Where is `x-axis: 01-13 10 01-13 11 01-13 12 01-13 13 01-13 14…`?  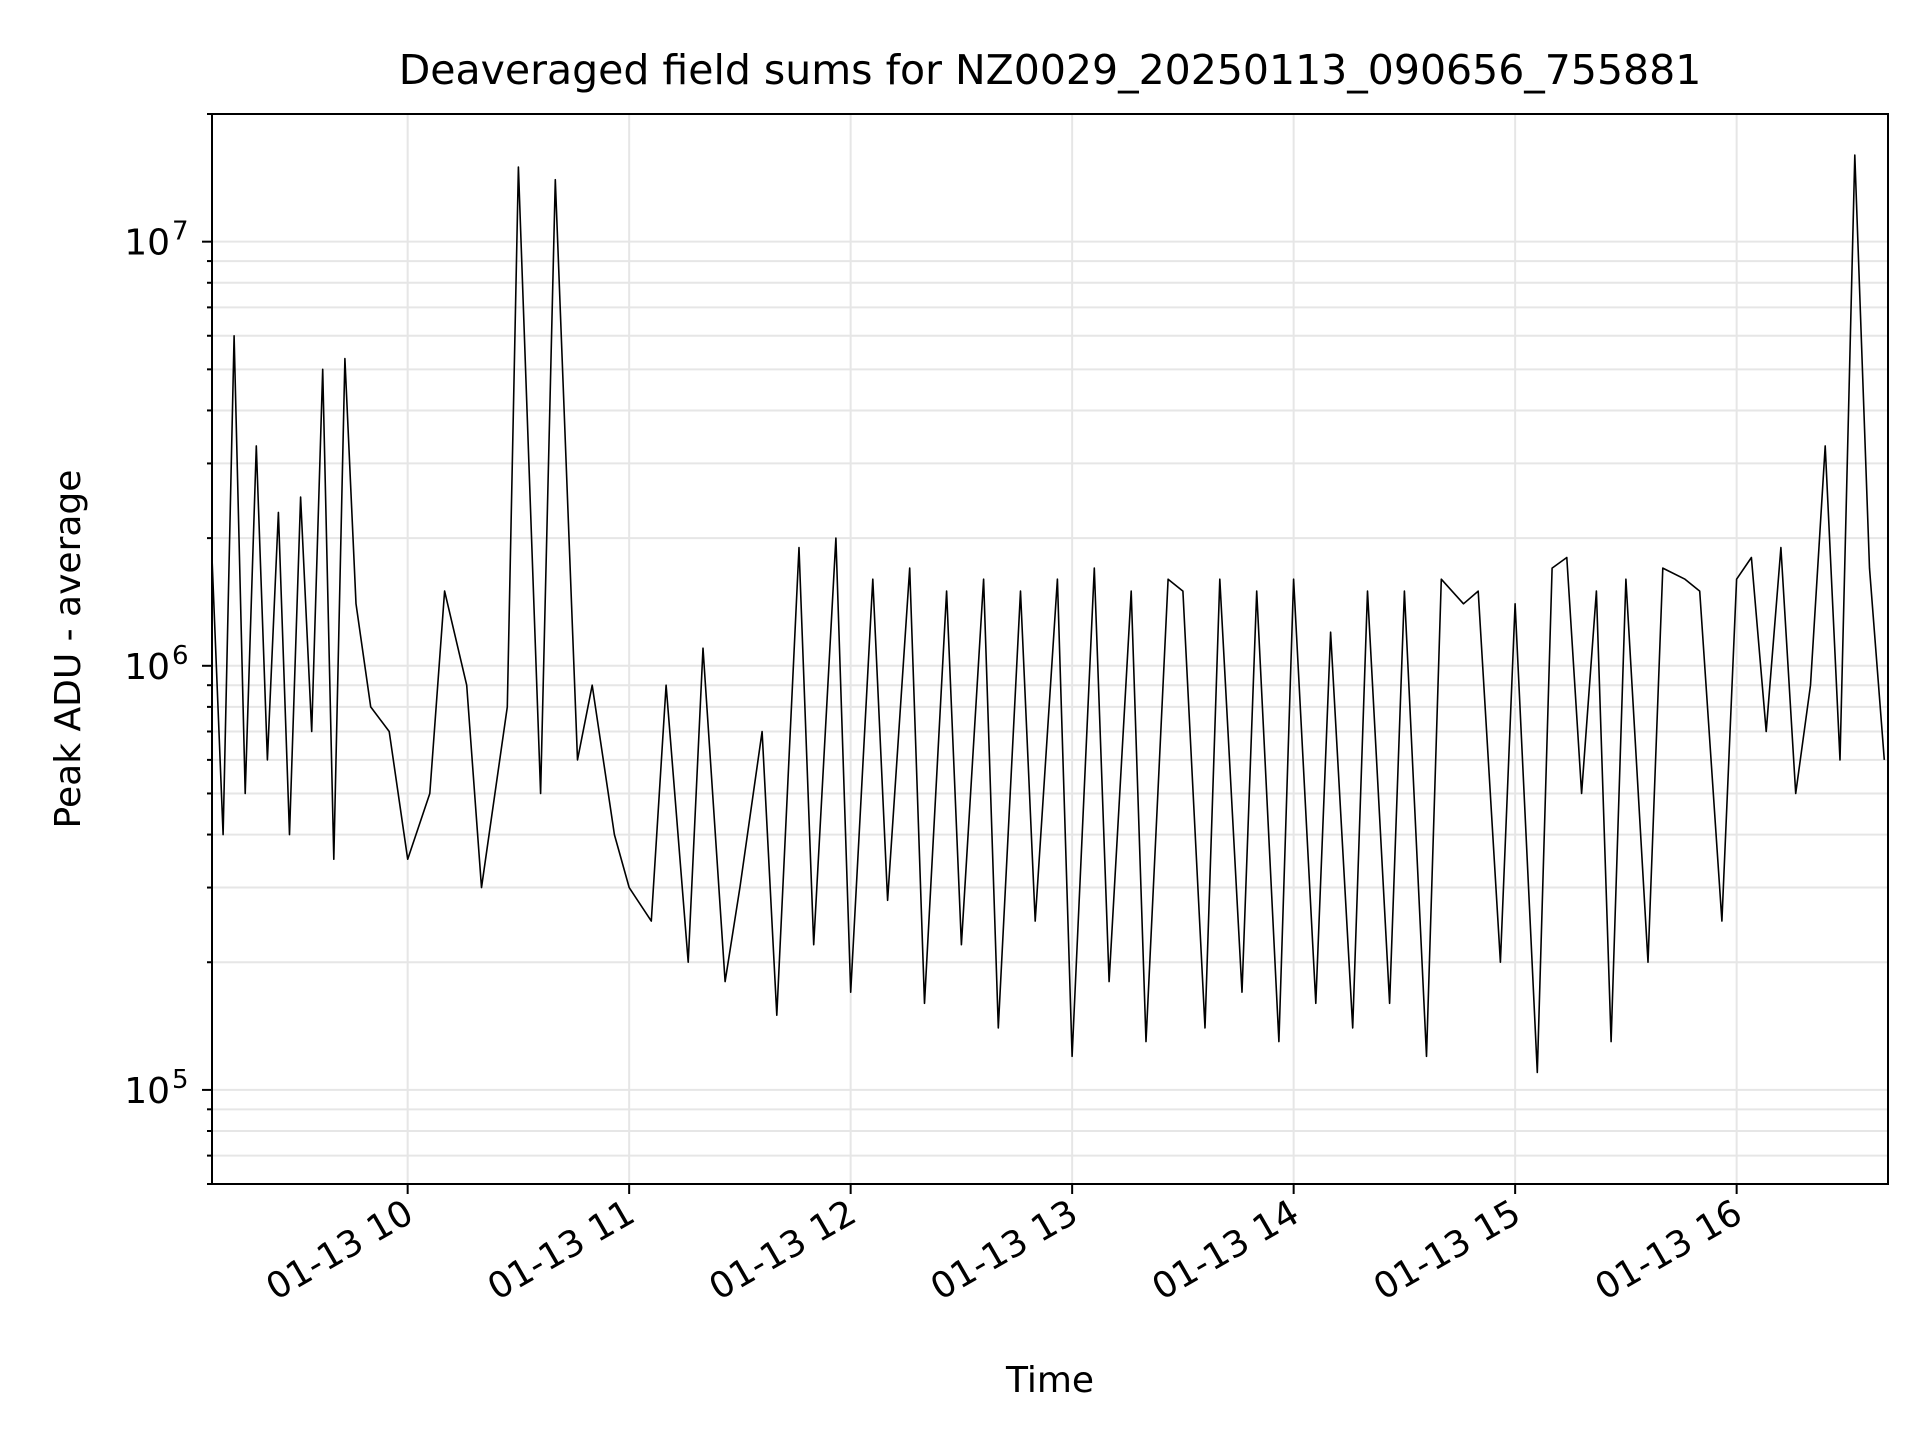
x-axis: 01-13 10 01-13 11 01-13 12 01-13 13 01-13 14… is located at coordinates (1004, 1246).